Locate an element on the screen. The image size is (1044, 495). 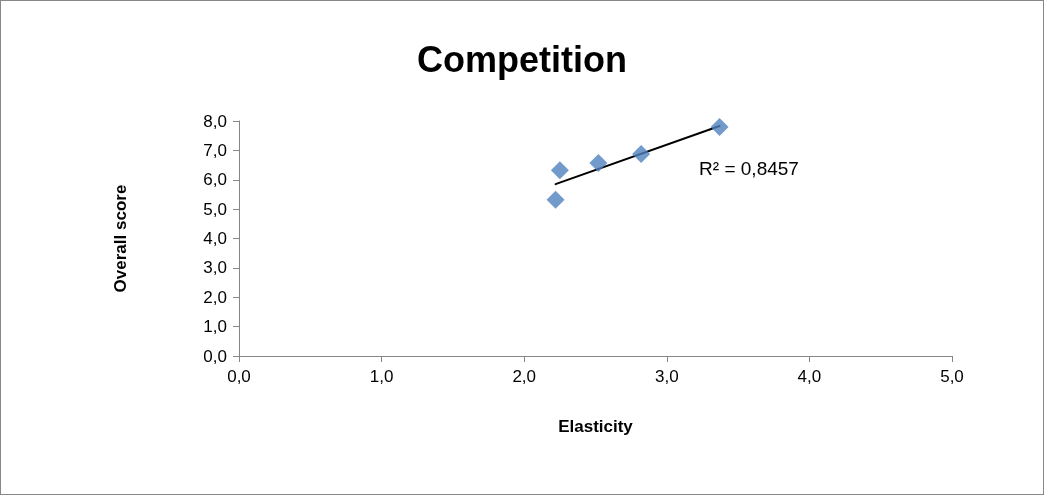
x-tick-label: 1,0 is located at coordinates (381, 376).